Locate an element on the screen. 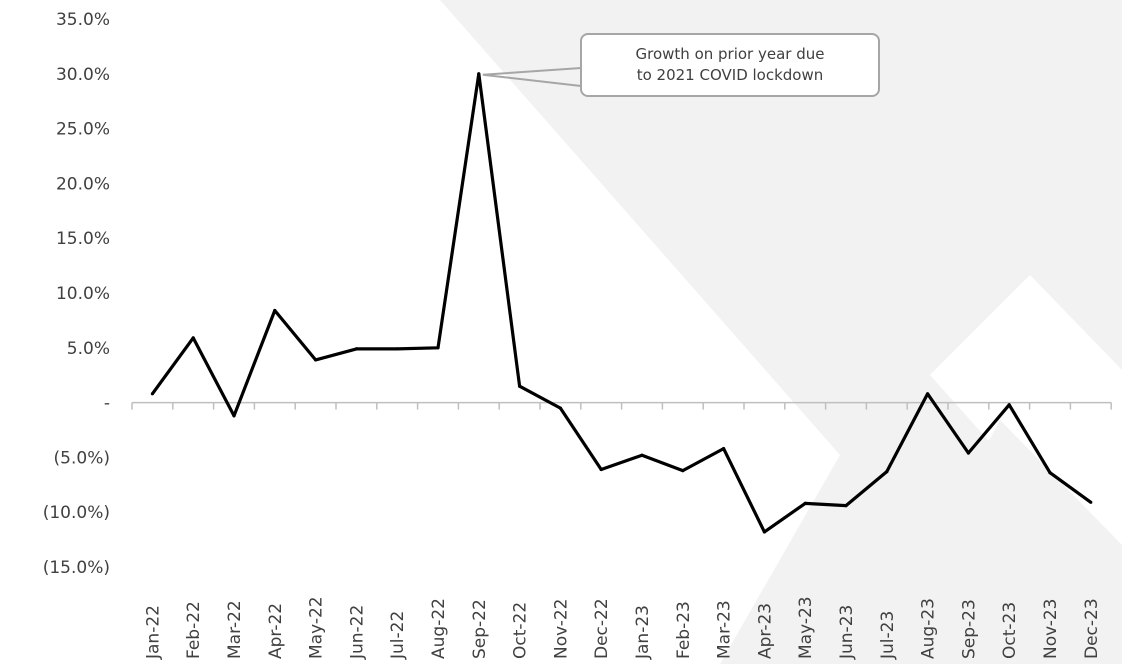 The height and width of the screenshot is (664, 1122). x-tick-label: Apr-23 is located at coordinates (765, 631).